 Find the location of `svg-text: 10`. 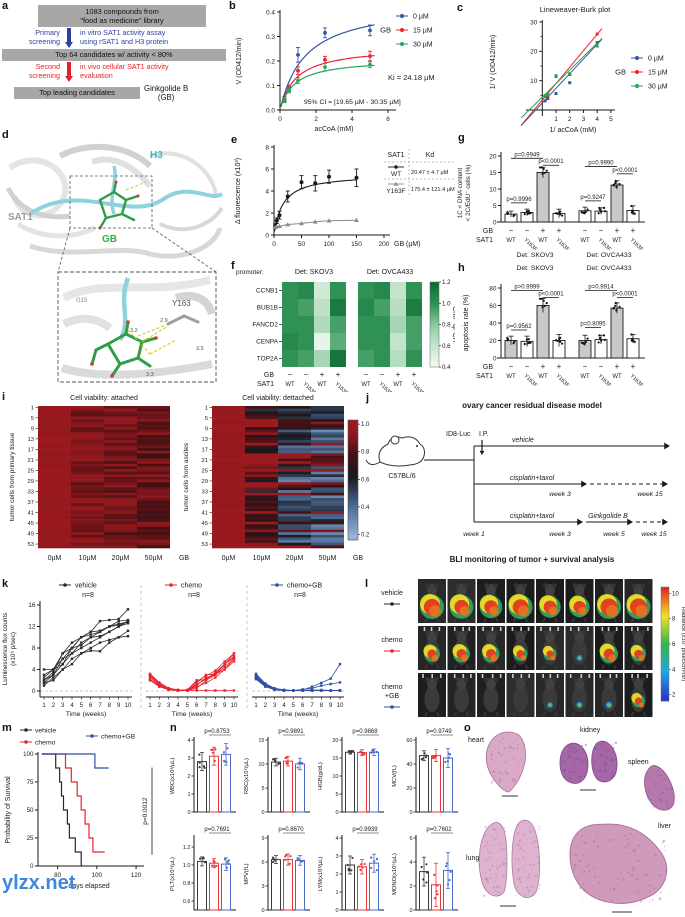

svg-text: 10 is located at coordinates (675, 594).